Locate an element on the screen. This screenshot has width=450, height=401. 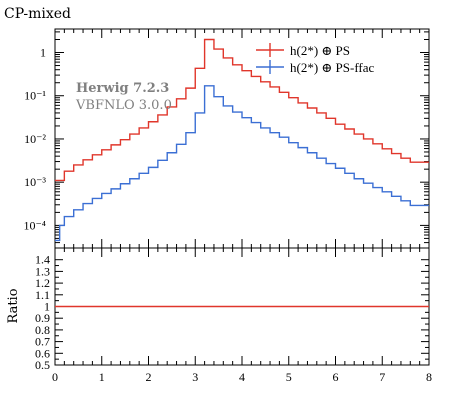
x-tick-label: 1 is located at coordinates (102, 377).